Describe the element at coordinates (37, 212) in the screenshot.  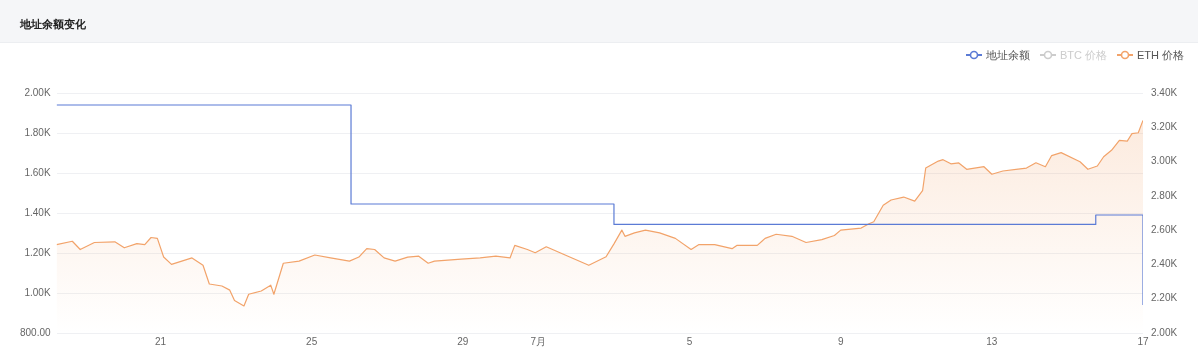
I see `y-tick-label: 1.40K` at that location.